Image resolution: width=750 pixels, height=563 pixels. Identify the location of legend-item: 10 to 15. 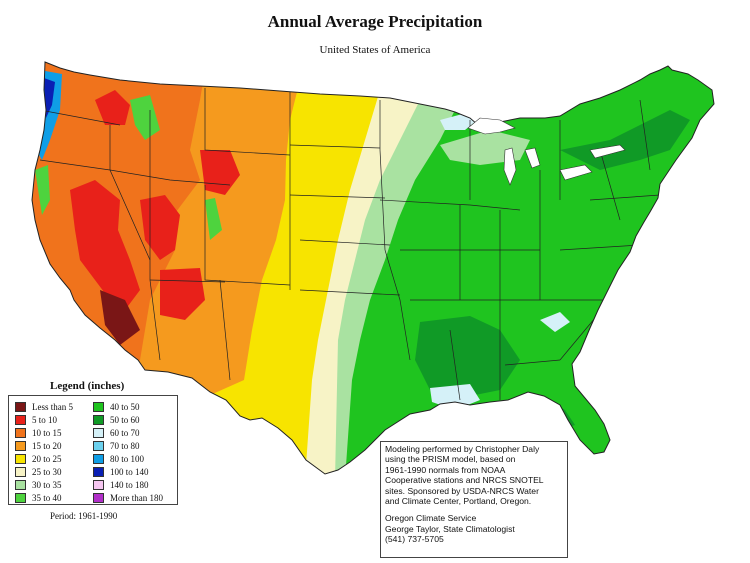
(44, 432).